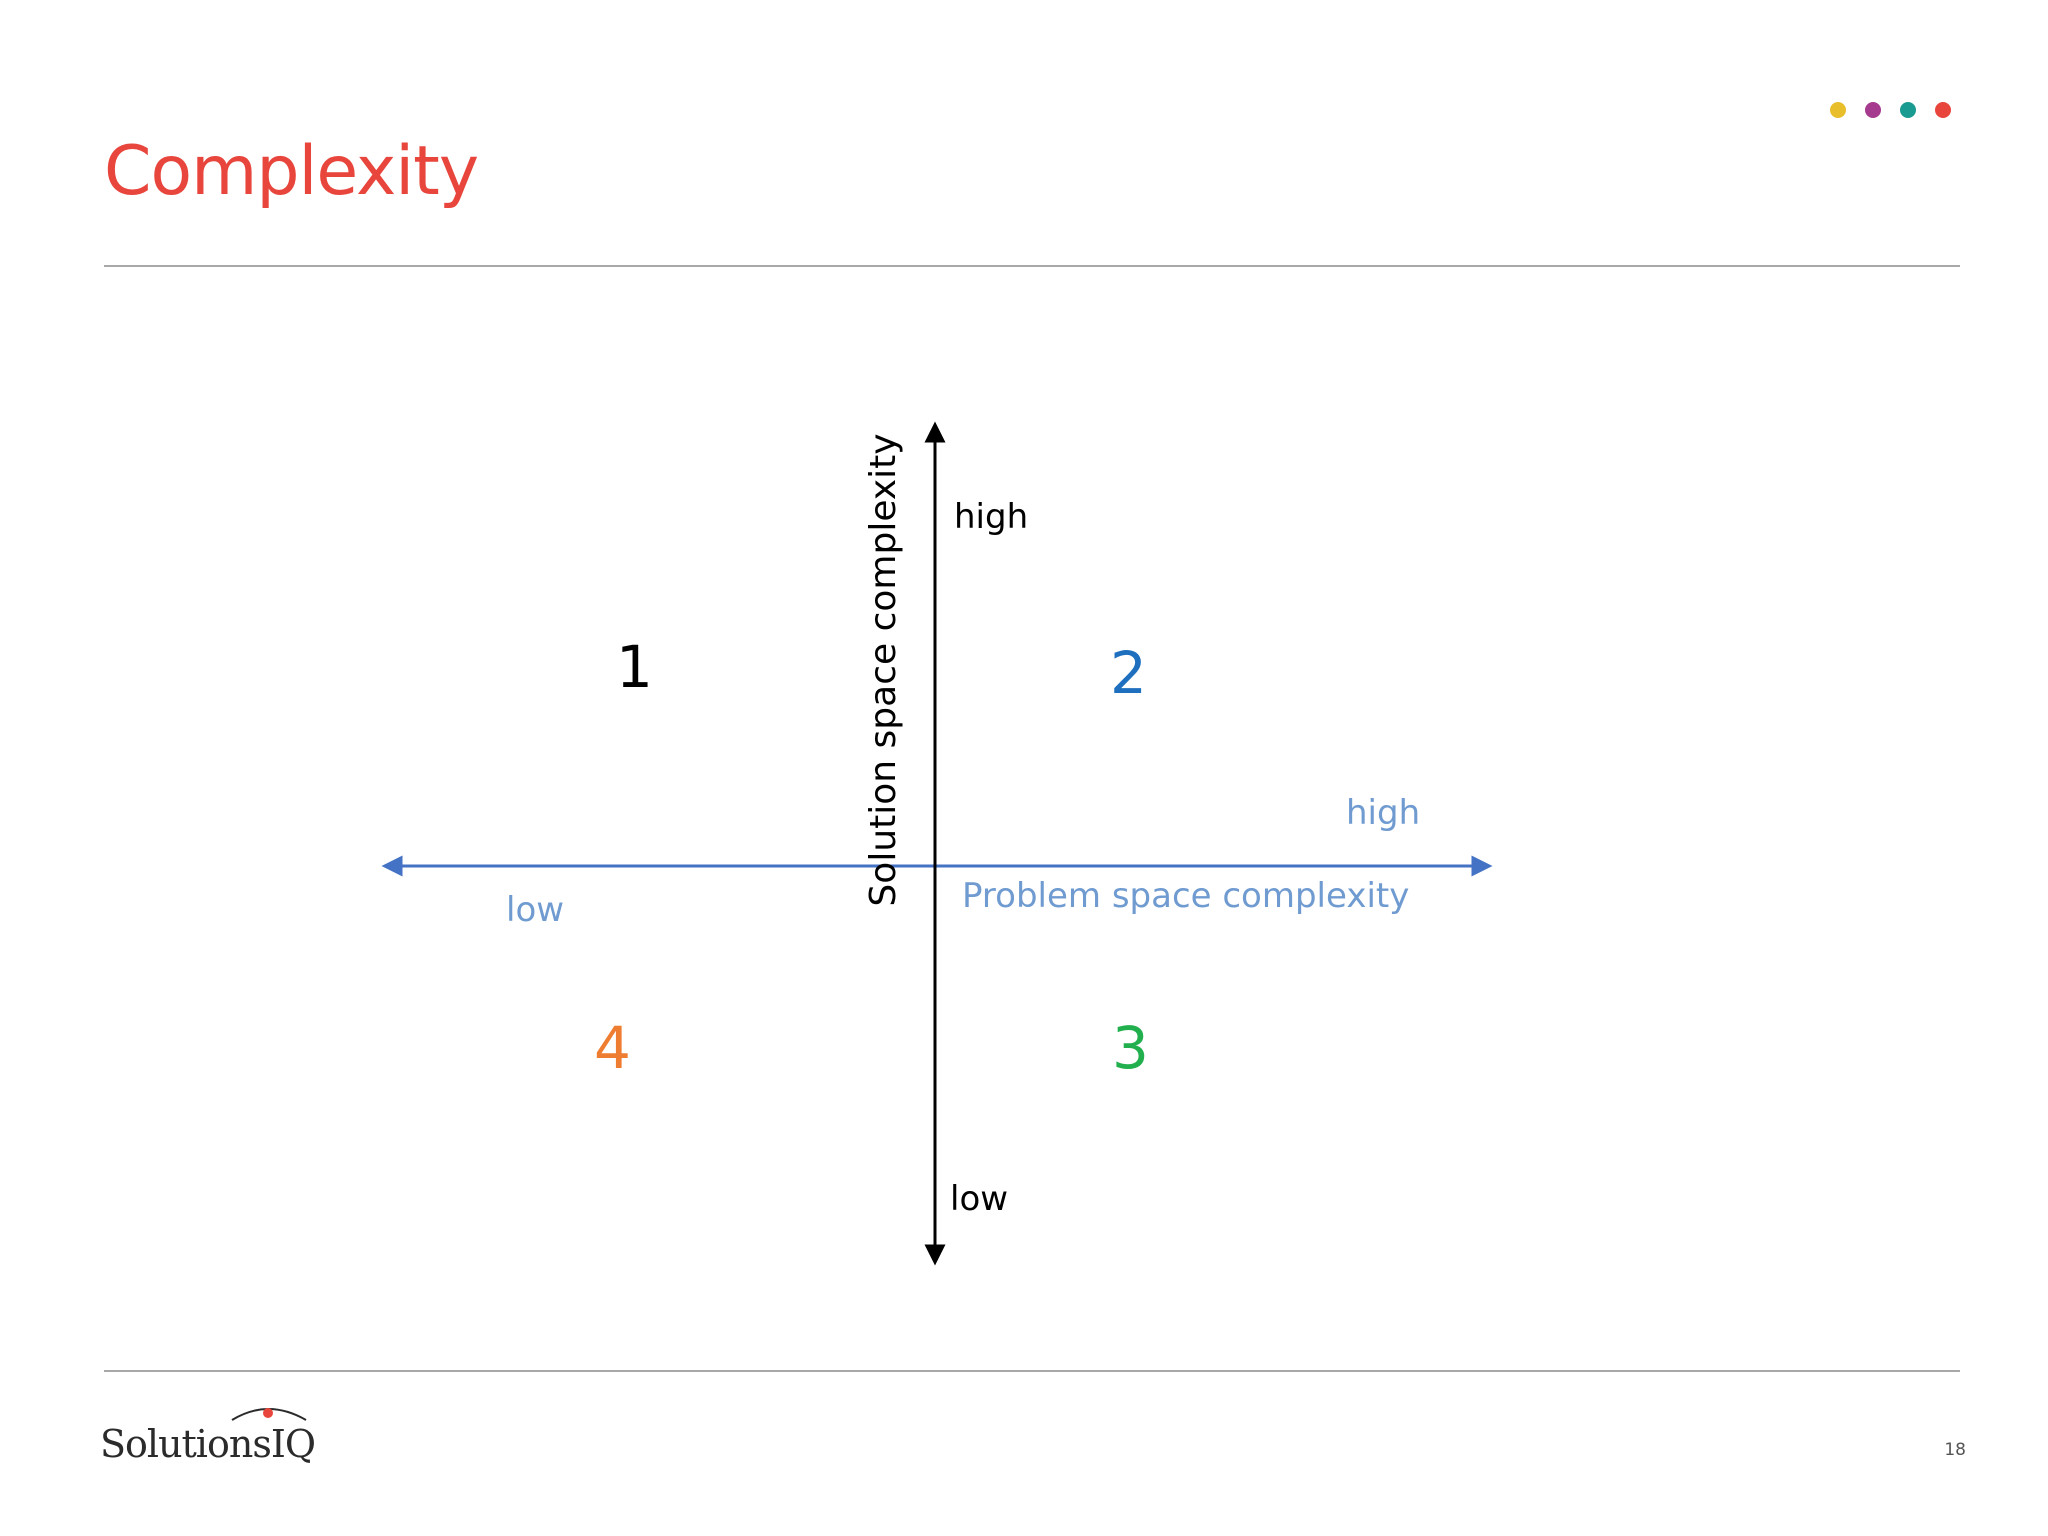 The width and height of the screenshot is (2048, 1536). I want to click on accent-dot-red, so click(1943, 110).